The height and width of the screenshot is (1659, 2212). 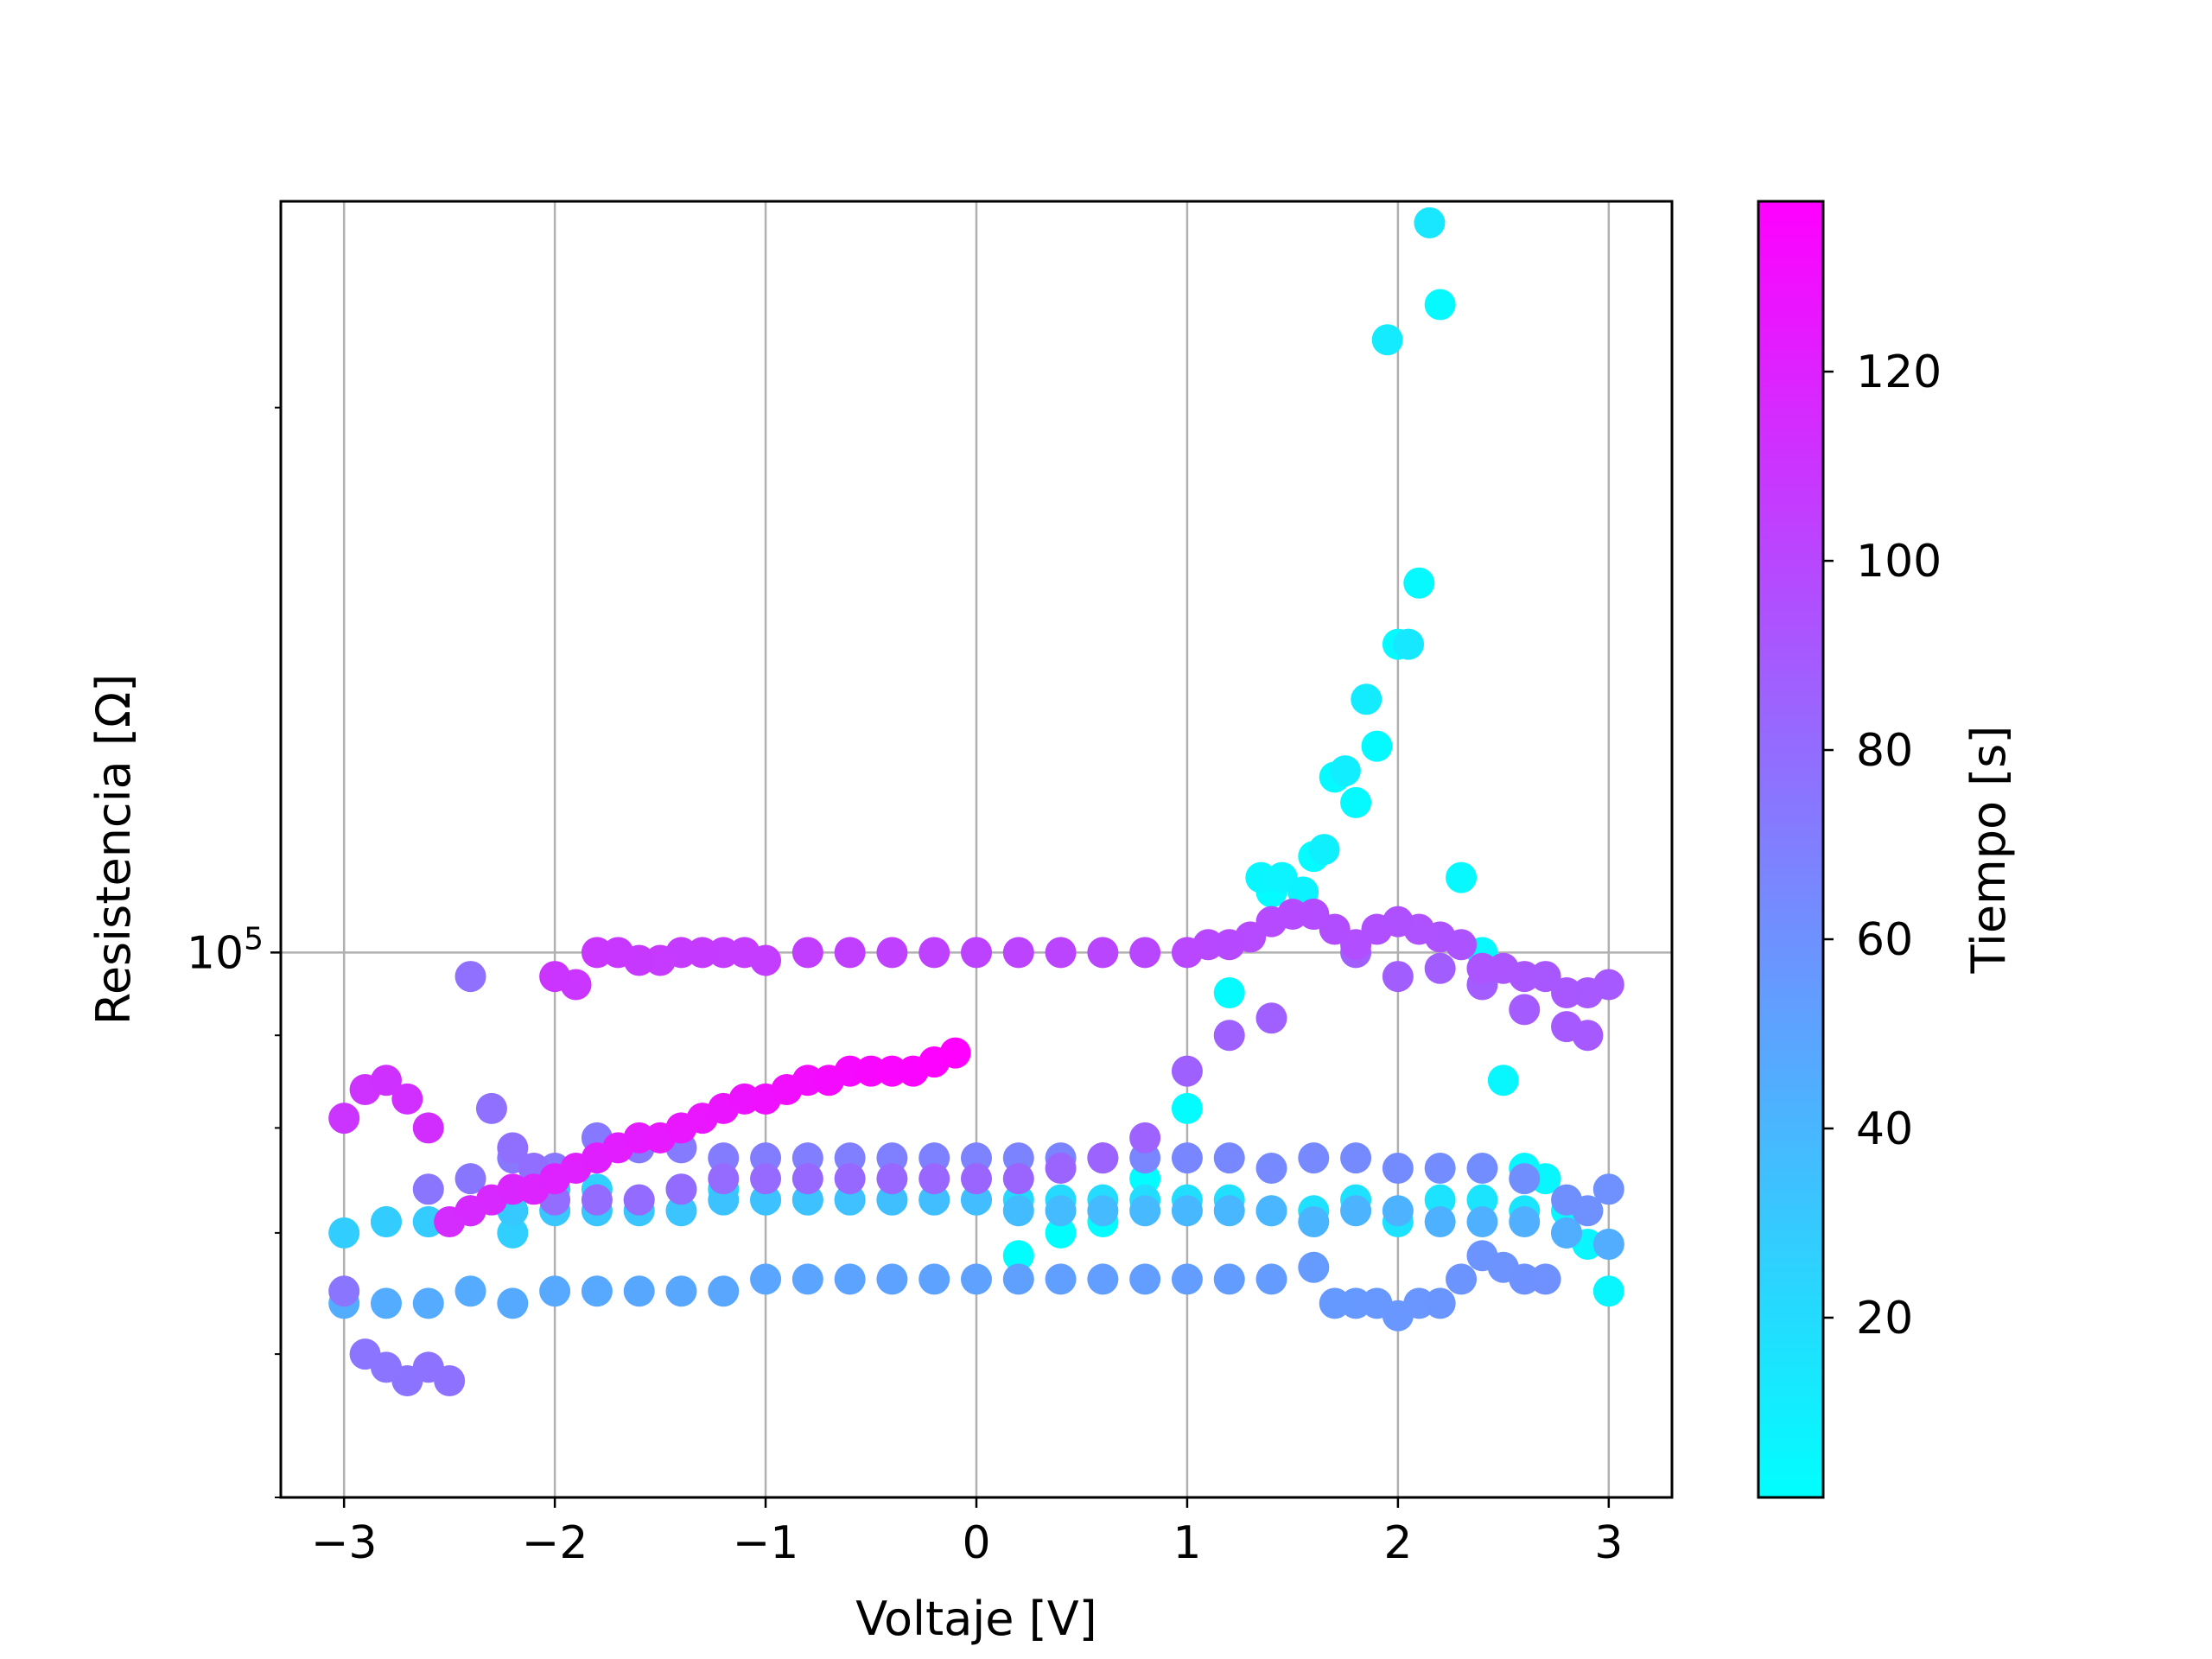 I want to click on colorbar-ticks: 20 40 60 80 100 120, so click(x=1882, y=845).